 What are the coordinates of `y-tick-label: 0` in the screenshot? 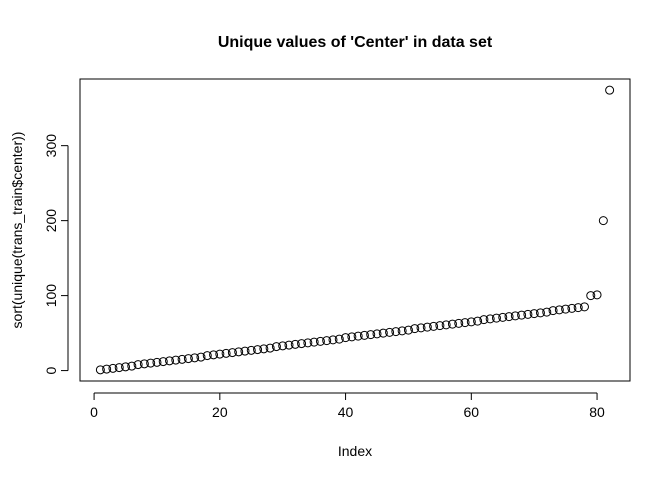 It's located at (51, 370).